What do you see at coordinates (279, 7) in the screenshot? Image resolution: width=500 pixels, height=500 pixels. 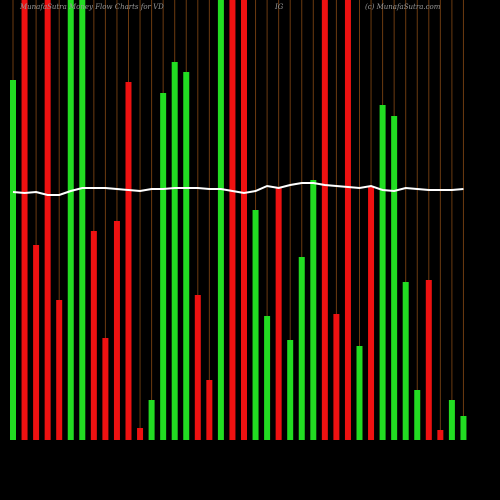 I see `chart-title-mid: IG` at bounding box center [279, 7].